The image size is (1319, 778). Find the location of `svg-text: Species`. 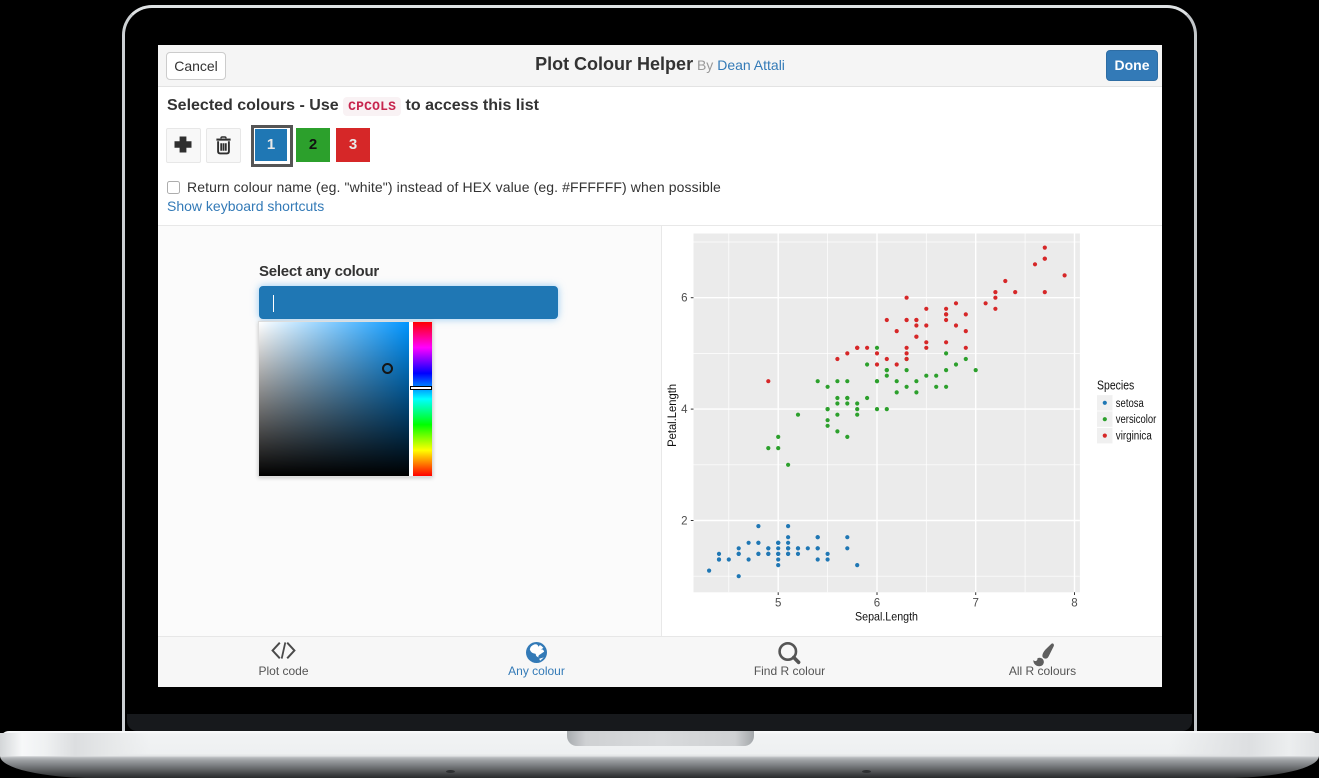

svg-text: Species is located at coordinates (1115, 386).